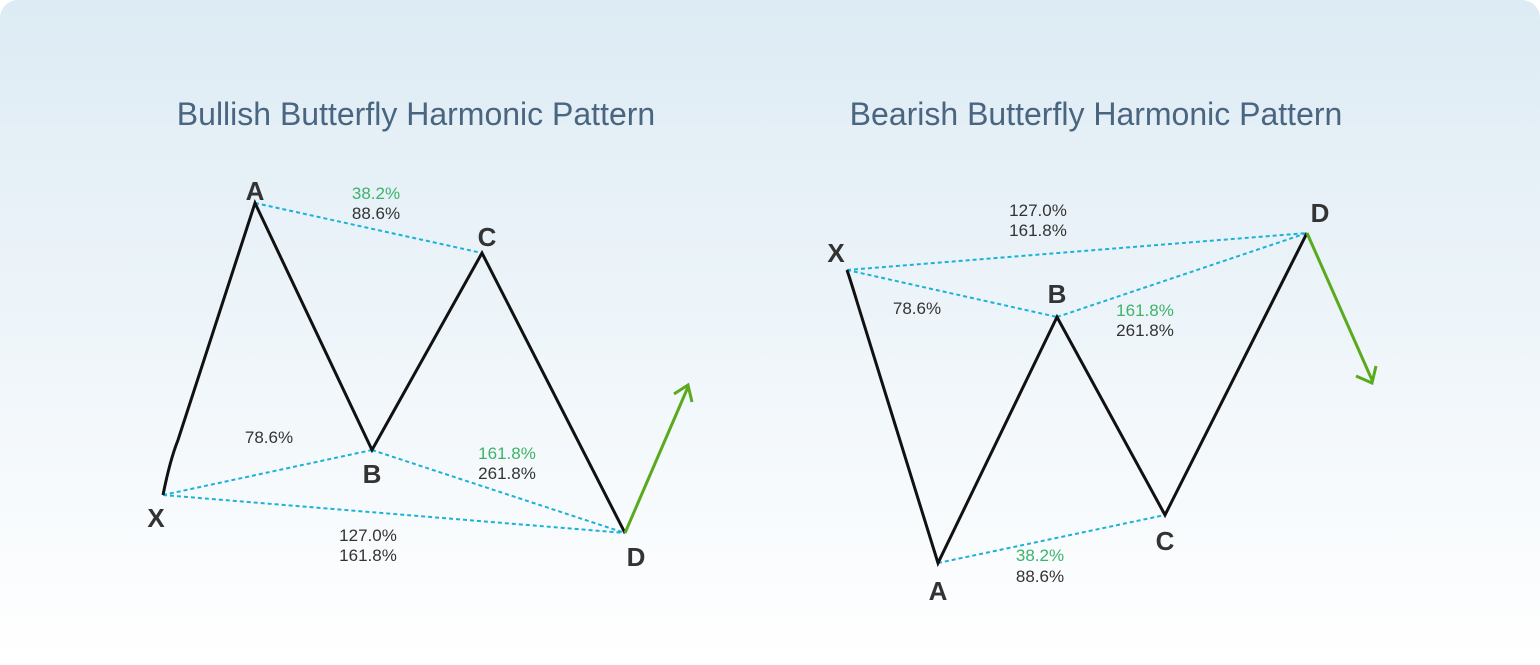 The height and width of the screenshot is (665, 1540). I want to click on title: Bearish Butterfly Harmonic Pattern, so click(1096, 114).